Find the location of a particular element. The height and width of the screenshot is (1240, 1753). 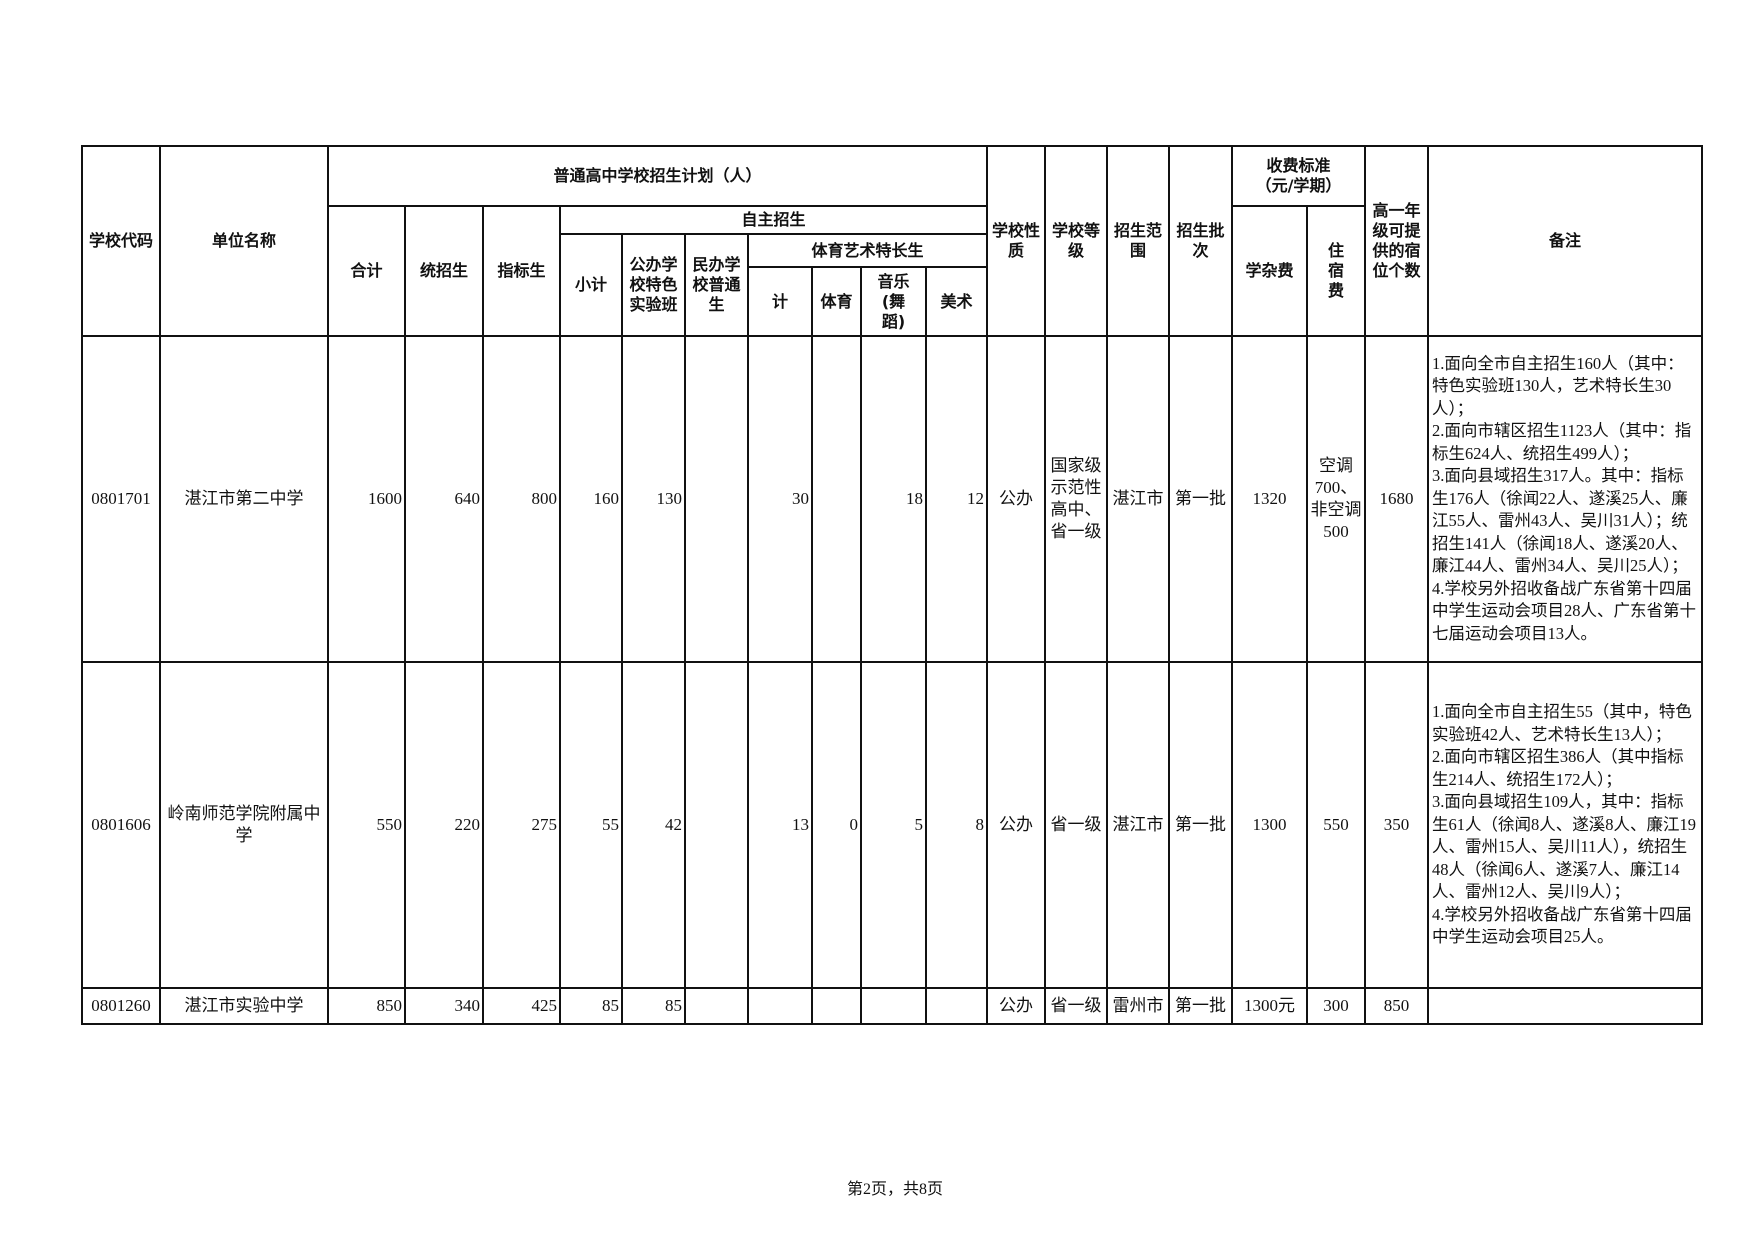

header-quota: 指标生 is located at coordinates (521, 271).